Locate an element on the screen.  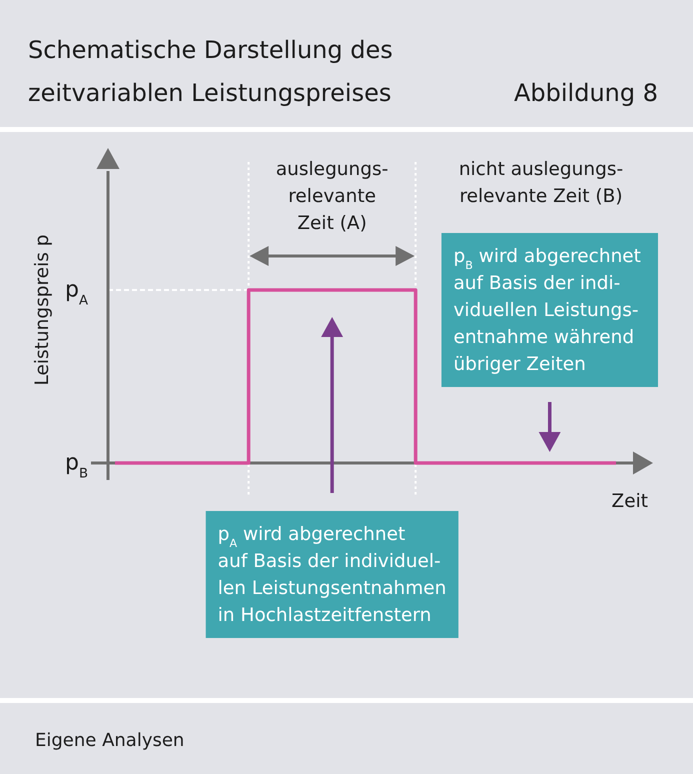
text: p$_{A}$ wird abgerechnet auf Basis der individuel- len Leistungsentnahmen in Hochlastzeitfenstern is located at coordinates (332, 575).